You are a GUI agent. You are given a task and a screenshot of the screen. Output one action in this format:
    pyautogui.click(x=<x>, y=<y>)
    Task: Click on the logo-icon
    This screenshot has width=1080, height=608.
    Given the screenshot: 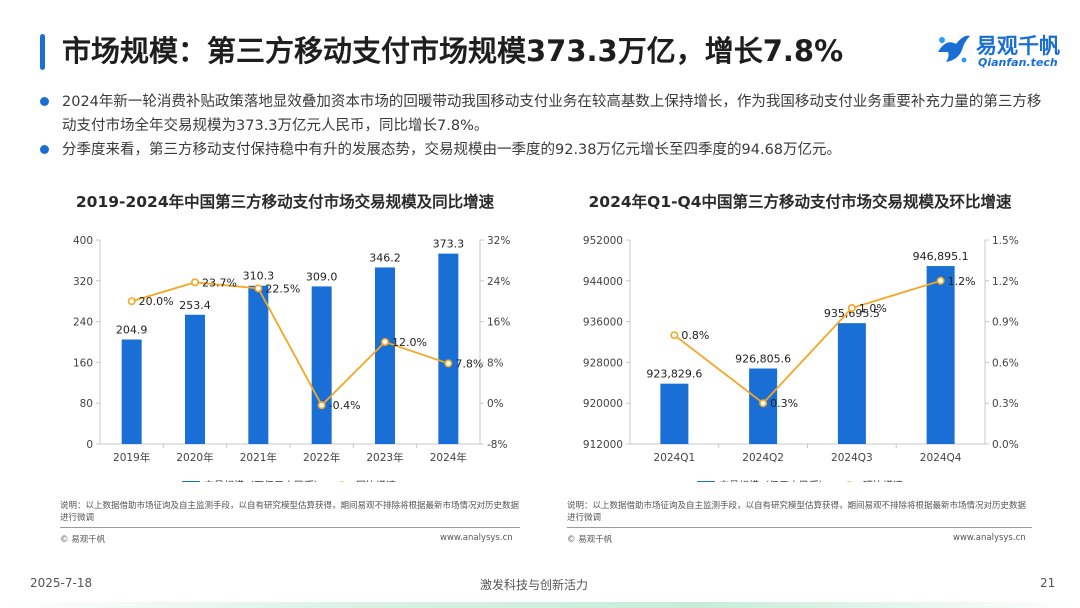 What is the action you would take?
    pyautogui.click(x=954, y=49)
    